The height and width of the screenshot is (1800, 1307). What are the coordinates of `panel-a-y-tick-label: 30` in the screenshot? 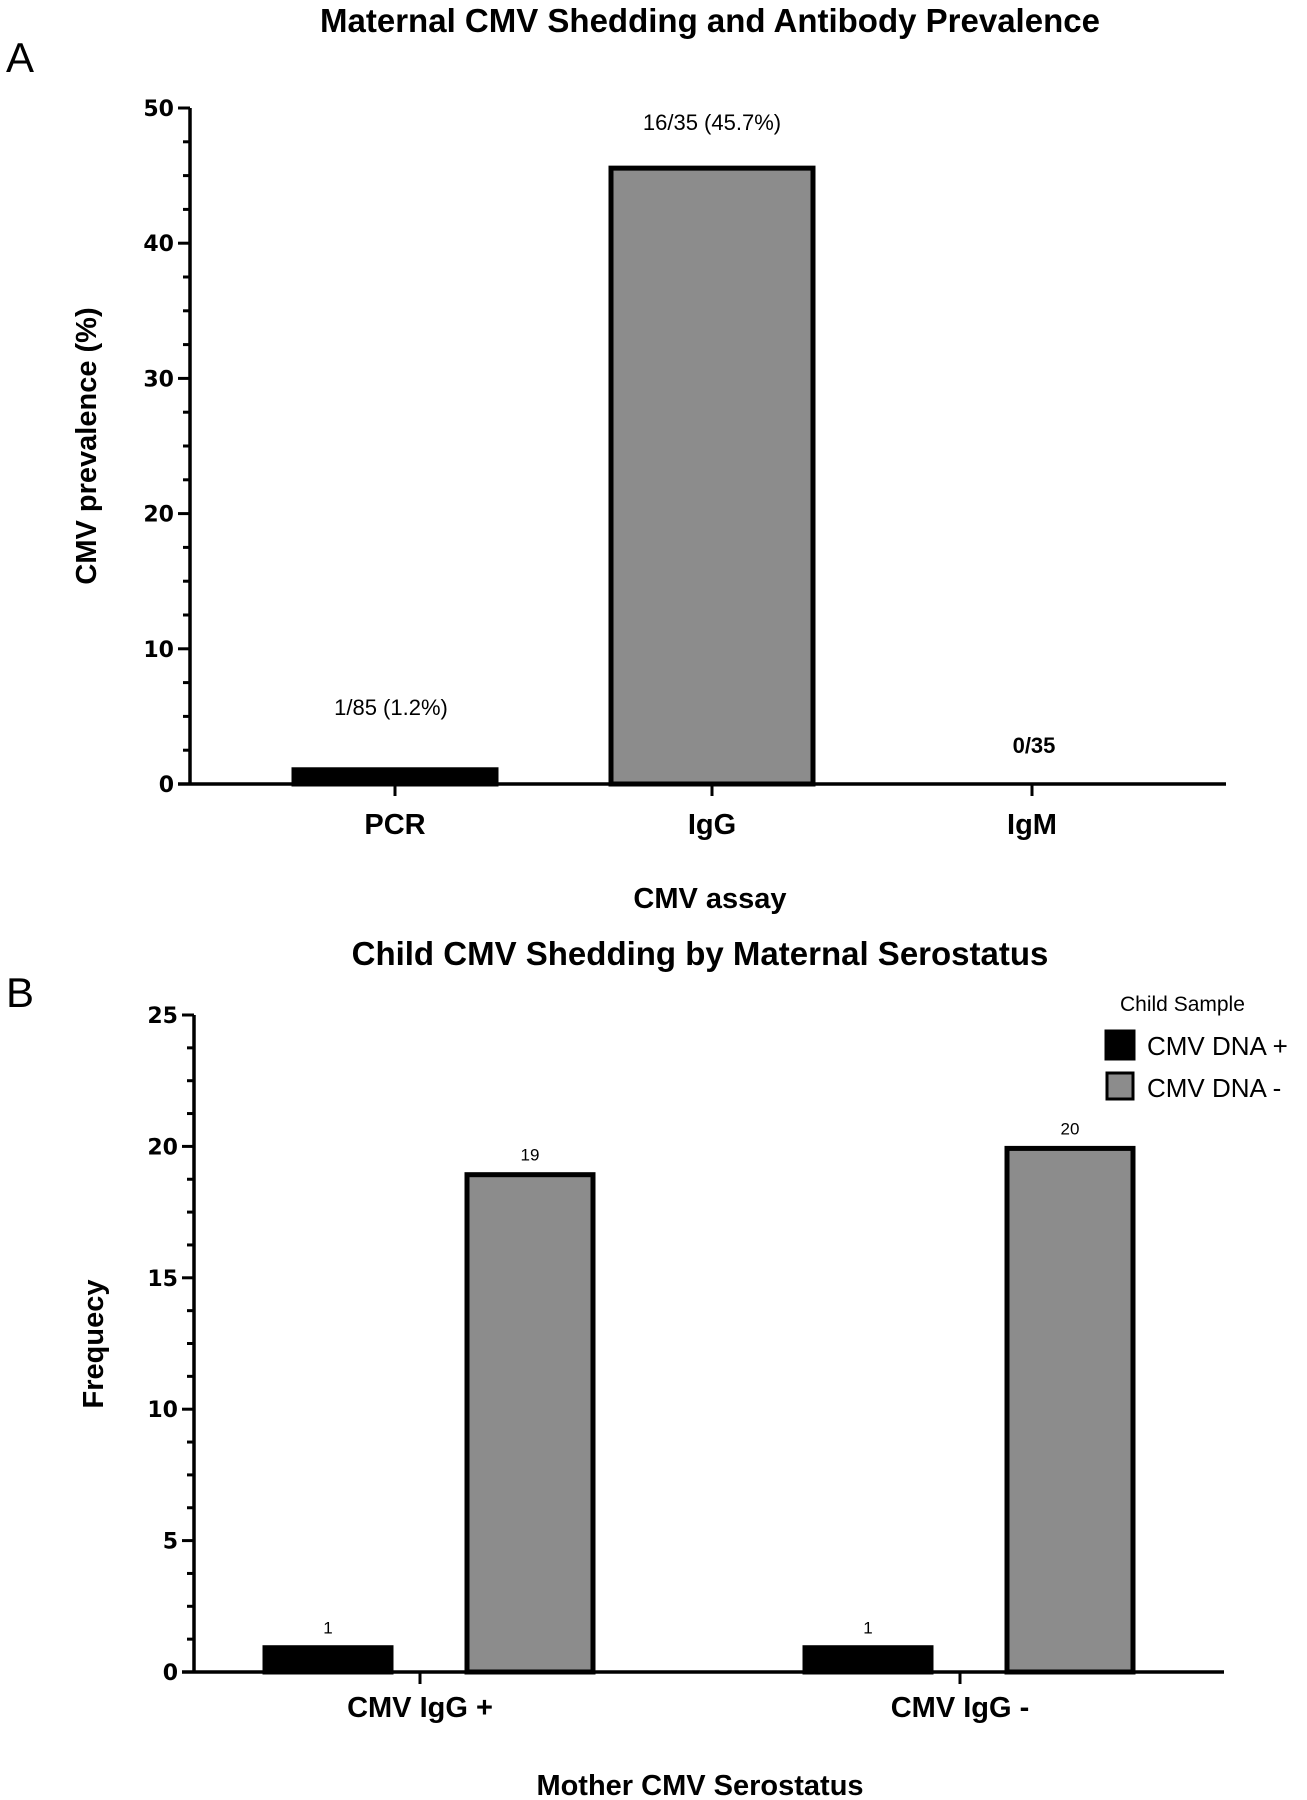 It's located at (158, 379).